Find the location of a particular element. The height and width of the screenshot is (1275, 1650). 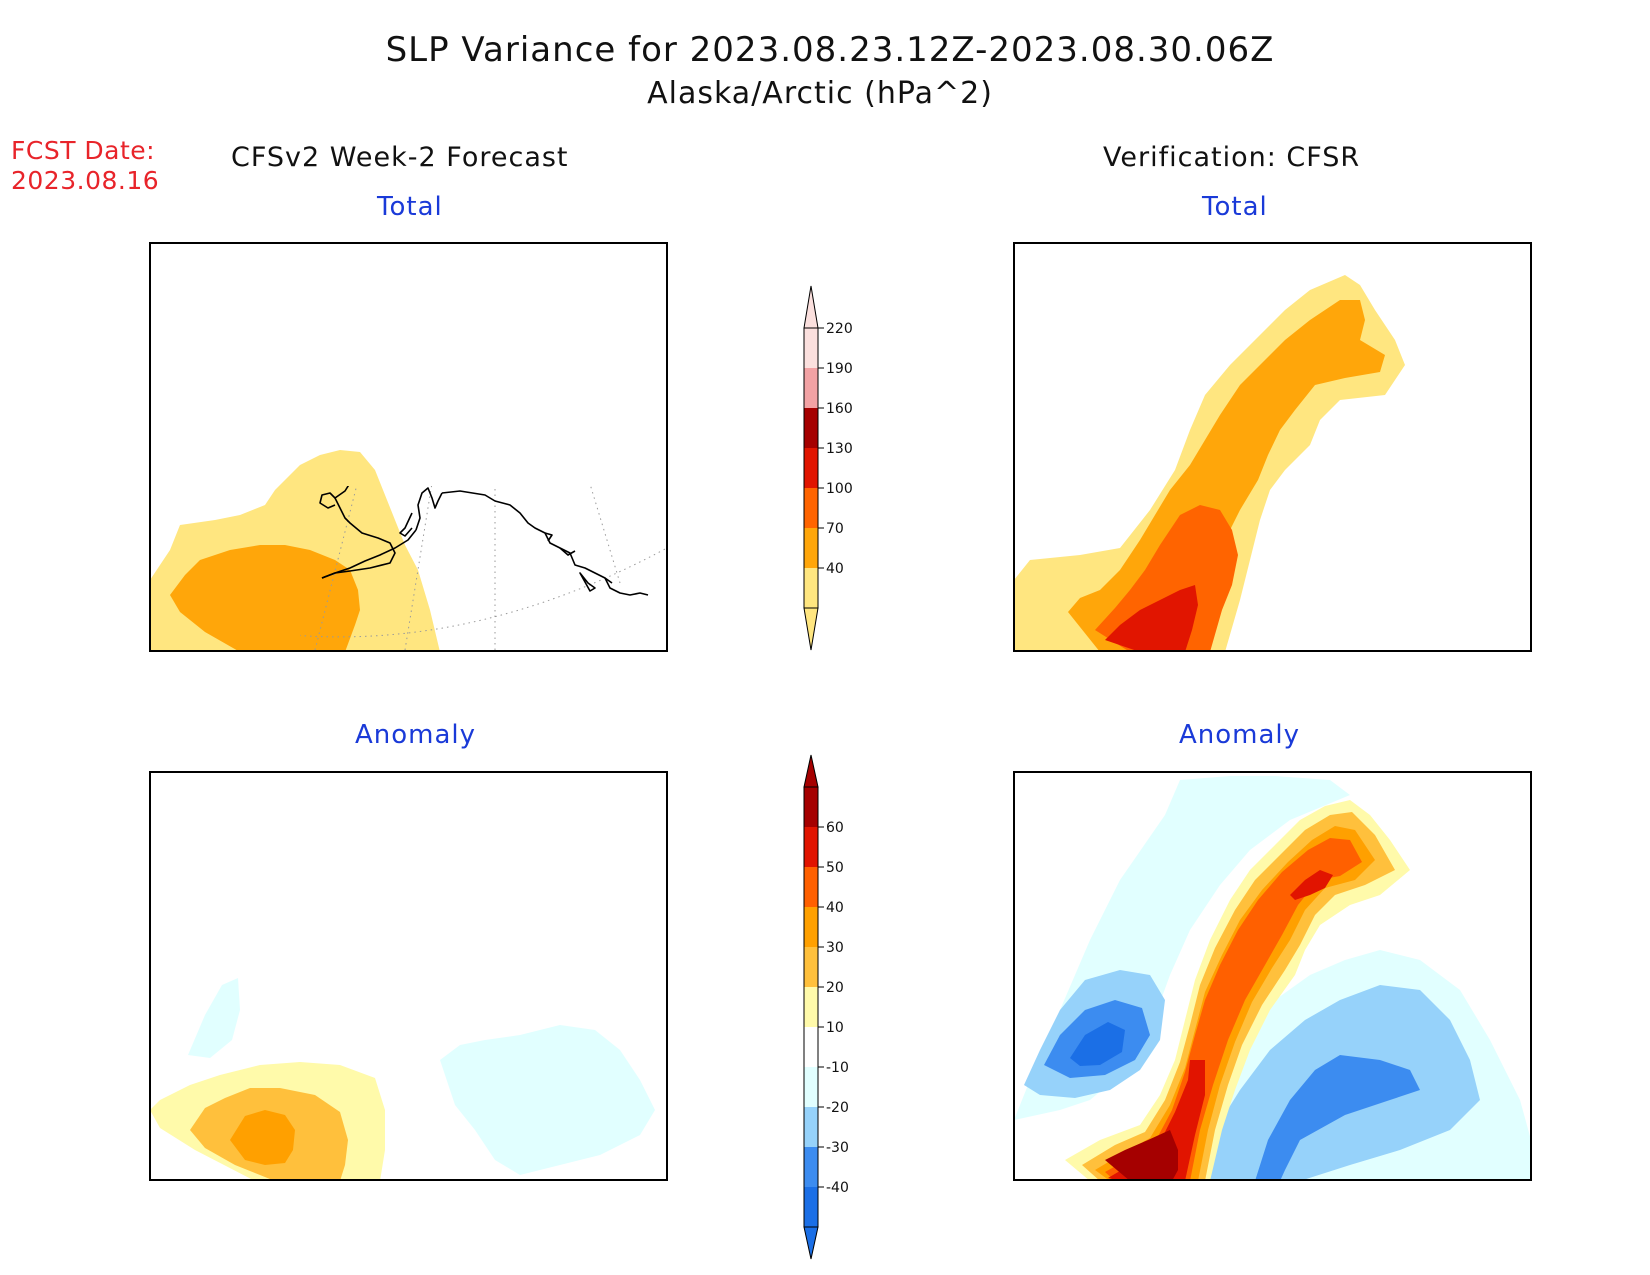

colorbar-label: 20 is located at coordinates (835, 988).